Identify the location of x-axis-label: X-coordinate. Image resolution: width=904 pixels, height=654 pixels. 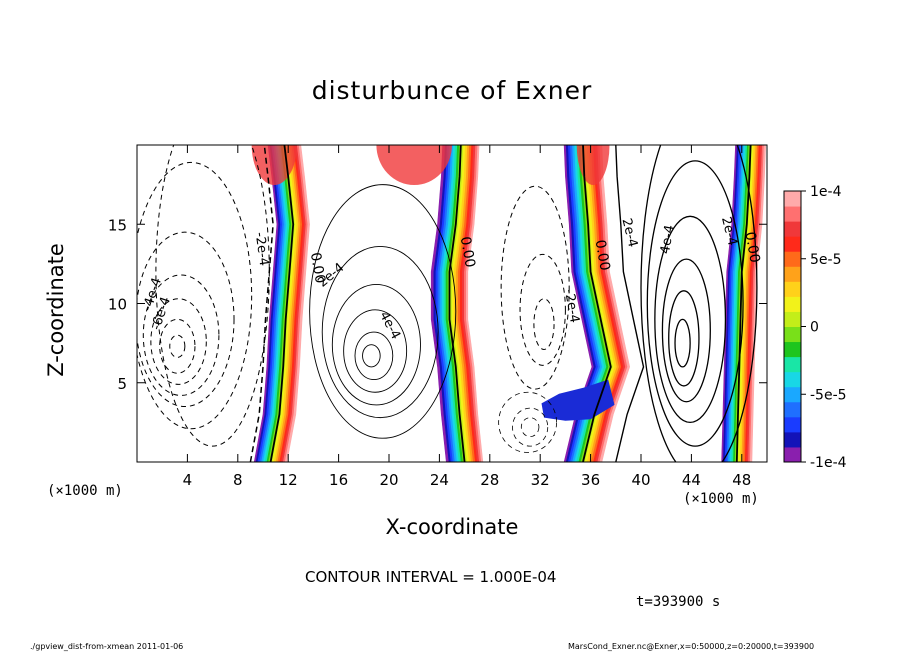
(452, 527).